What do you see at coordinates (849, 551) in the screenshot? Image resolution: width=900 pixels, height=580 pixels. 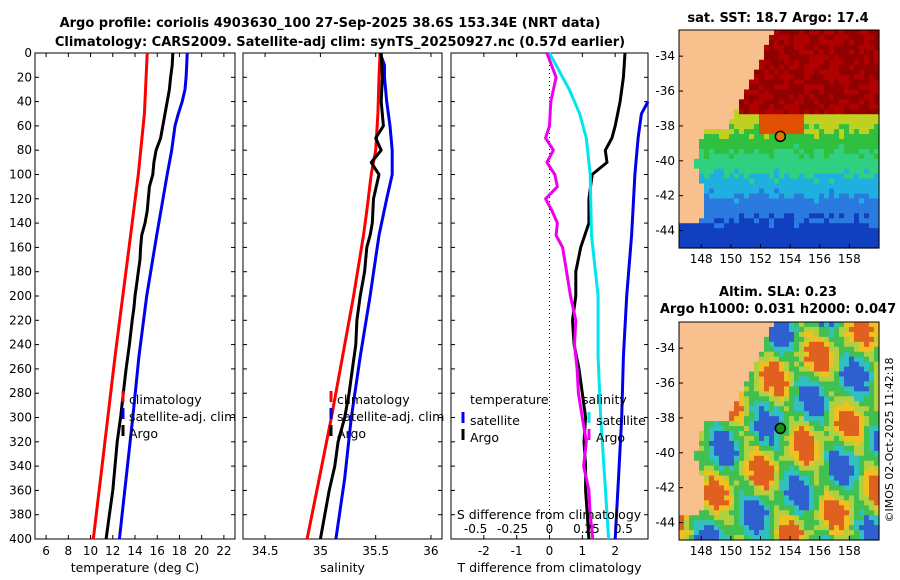 I see `map-xtick-label: 158` at bounding box center [849, 551].